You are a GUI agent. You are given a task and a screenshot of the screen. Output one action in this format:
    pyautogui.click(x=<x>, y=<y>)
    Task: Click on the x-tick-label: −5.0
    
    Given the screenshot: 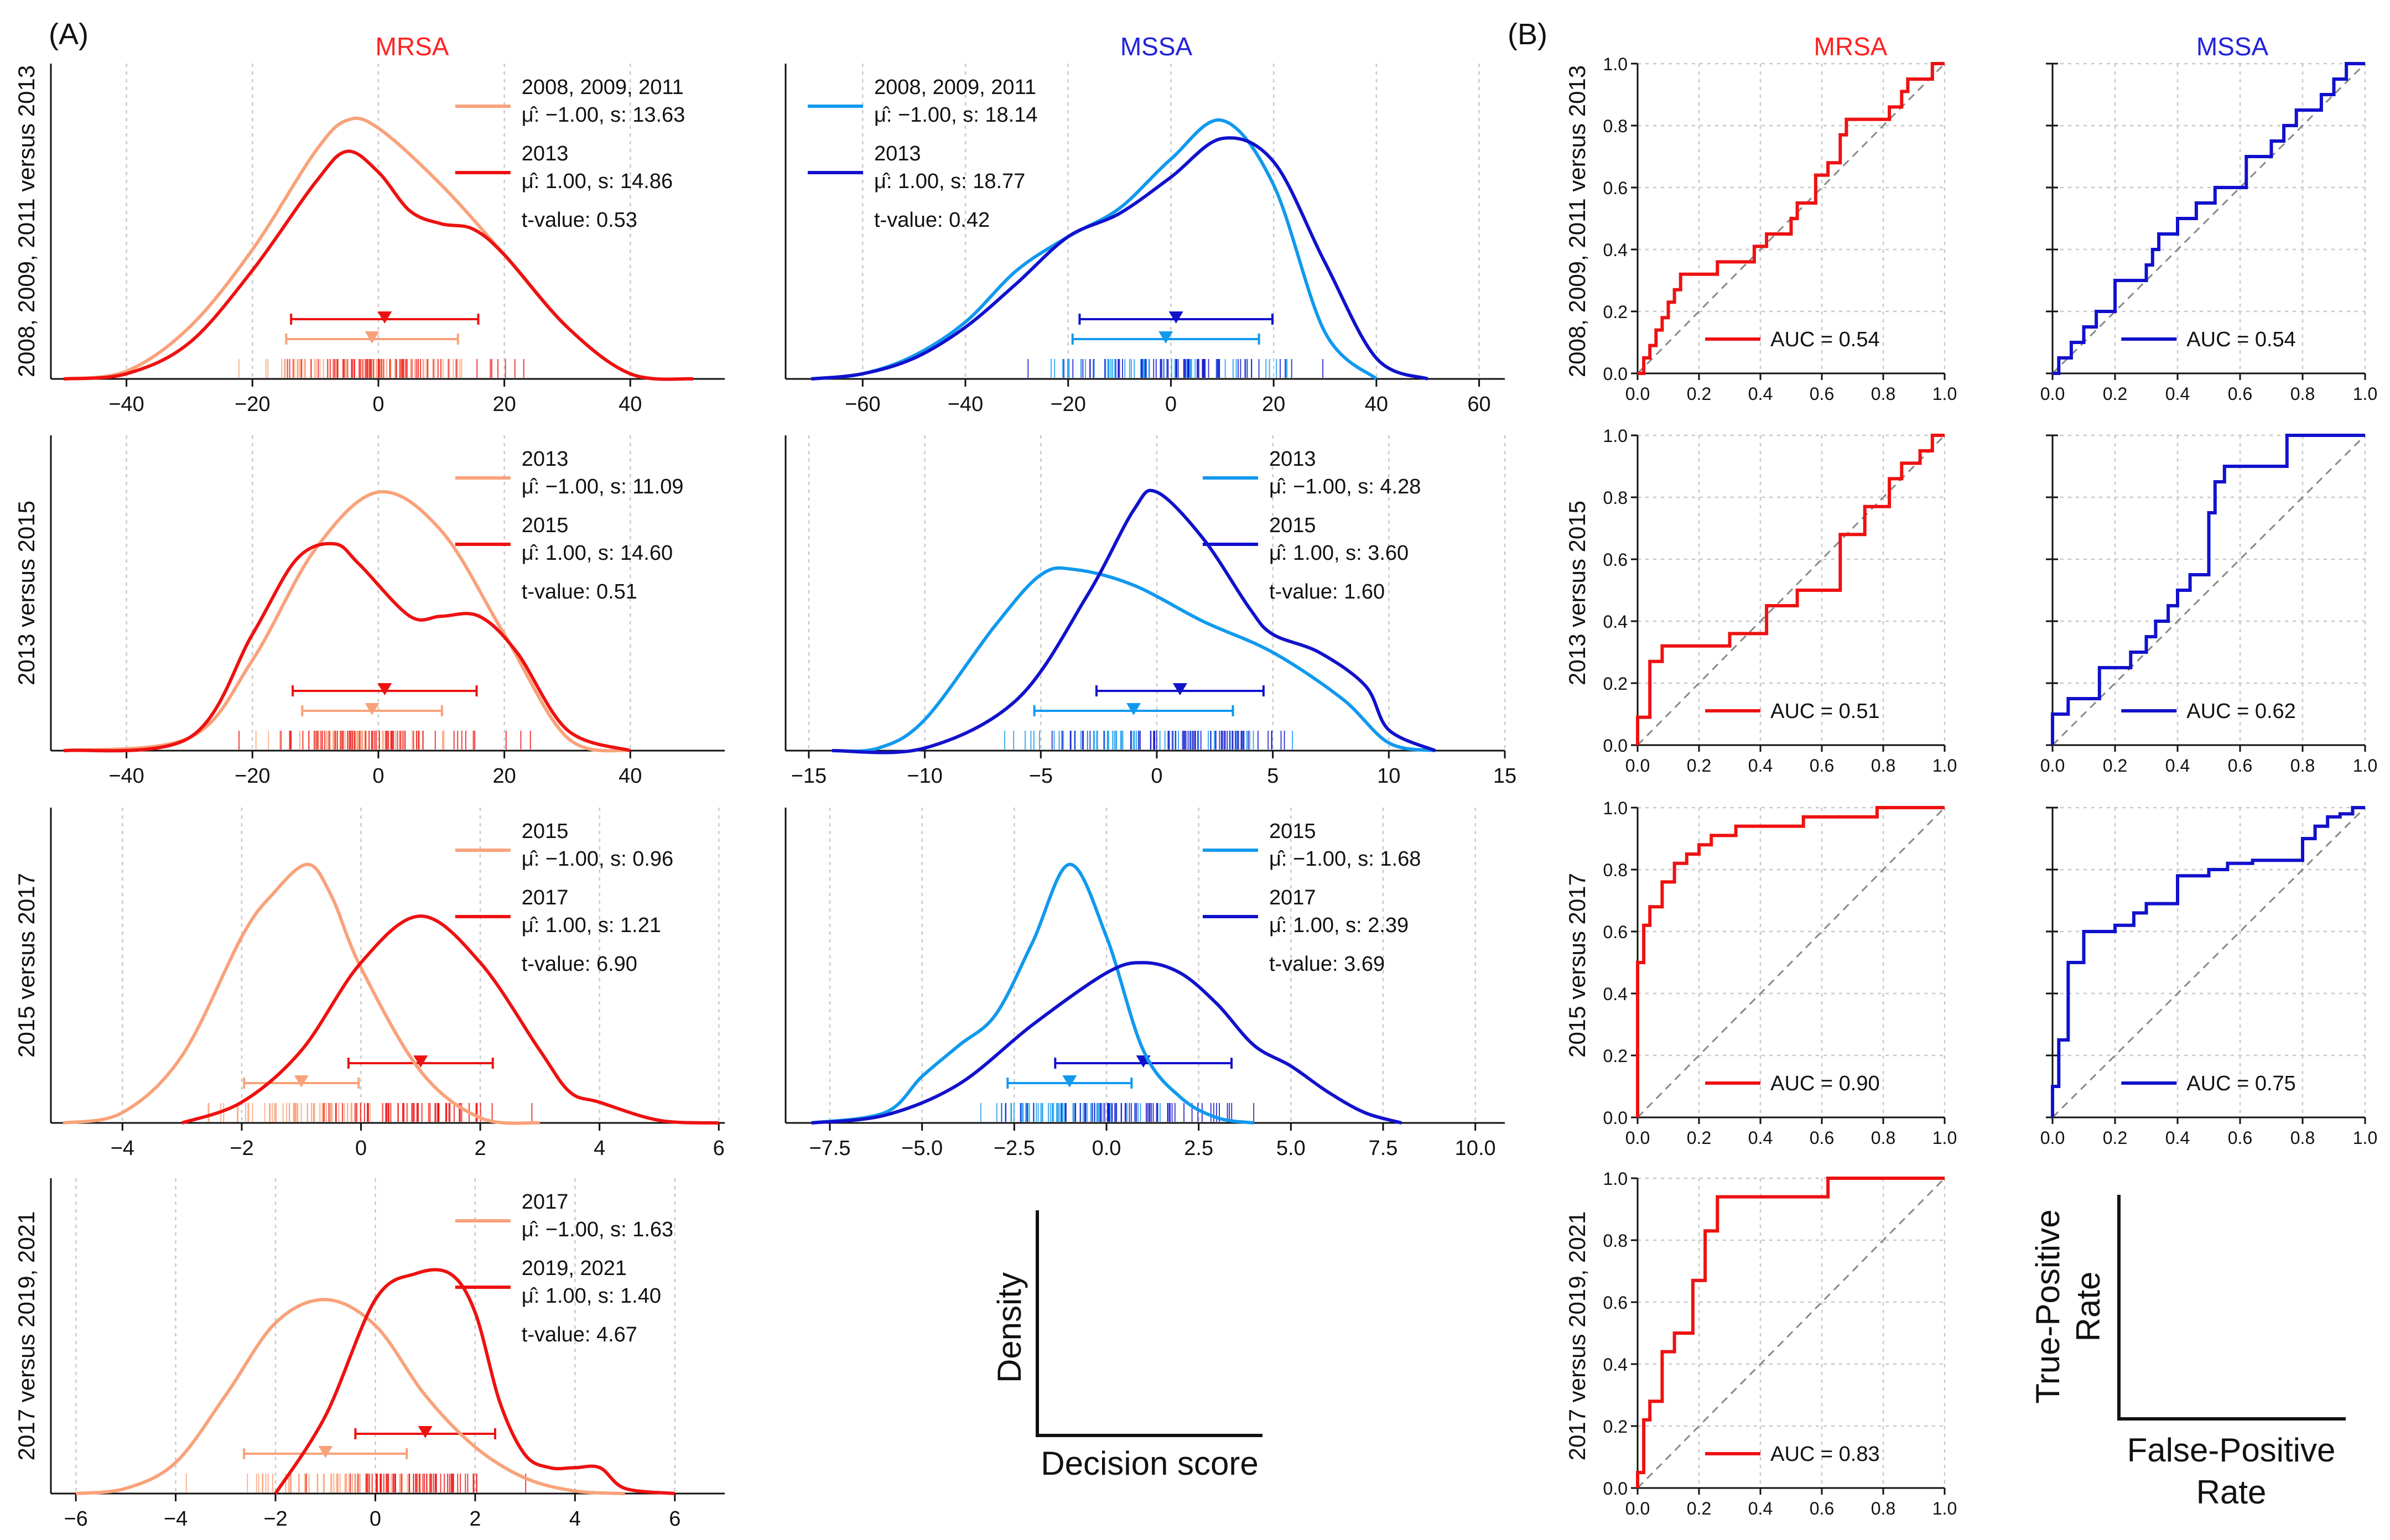 What is the action you would take?
    pyautogui.click(x=922, y=1148)
    